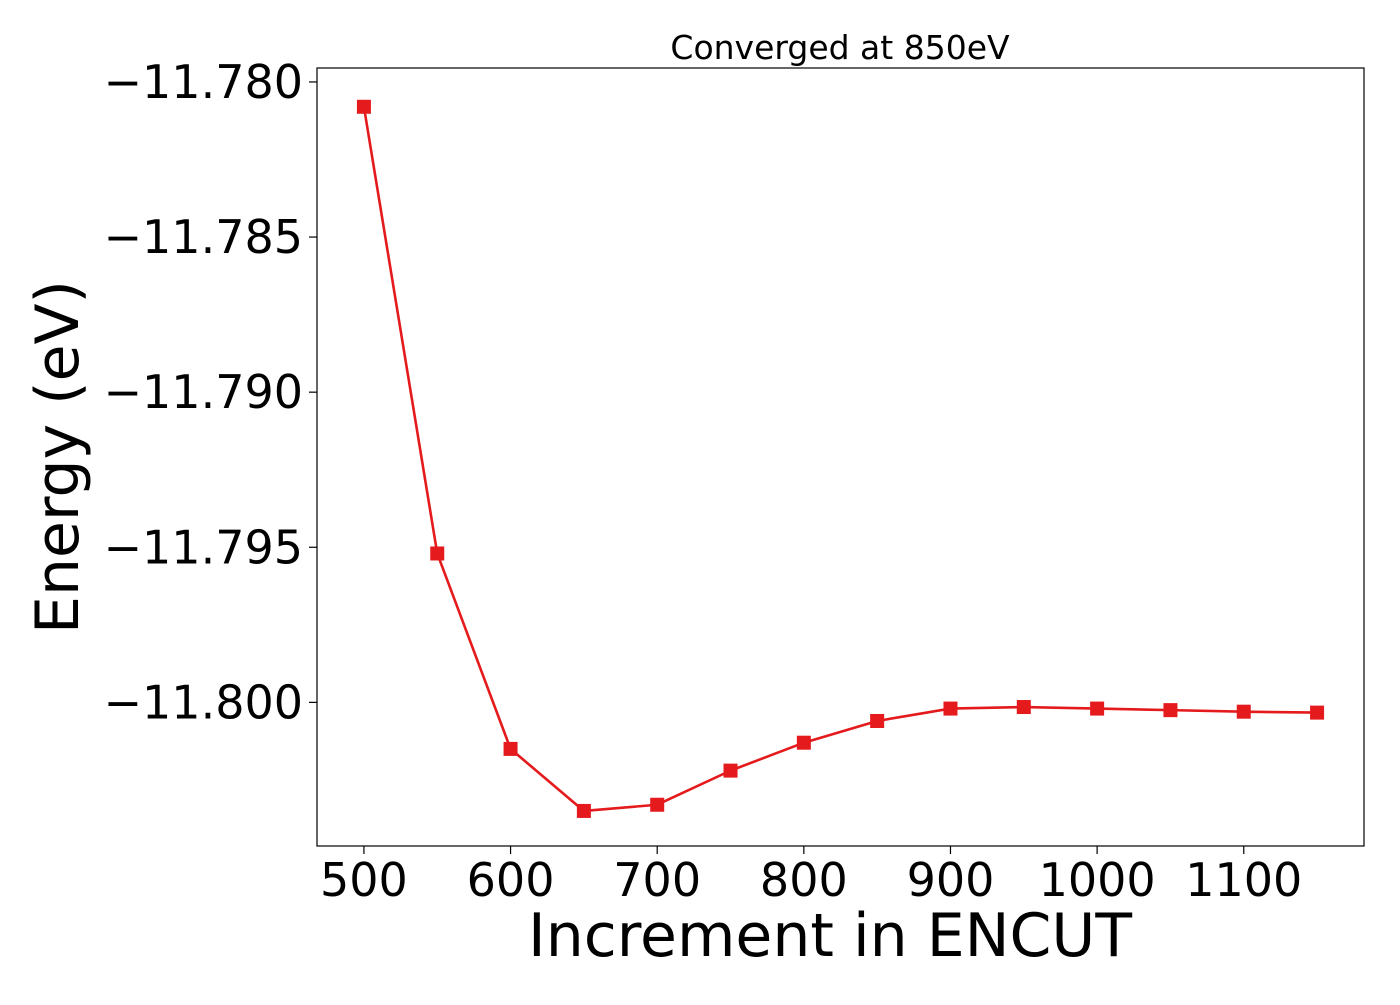 Image resolution: width=1400 pixels, height=1005 pixels. What do you see at coordinates (364, 880) in the screenshot?
I see `x-tick-label: 500` at bounding box center [364, 880].